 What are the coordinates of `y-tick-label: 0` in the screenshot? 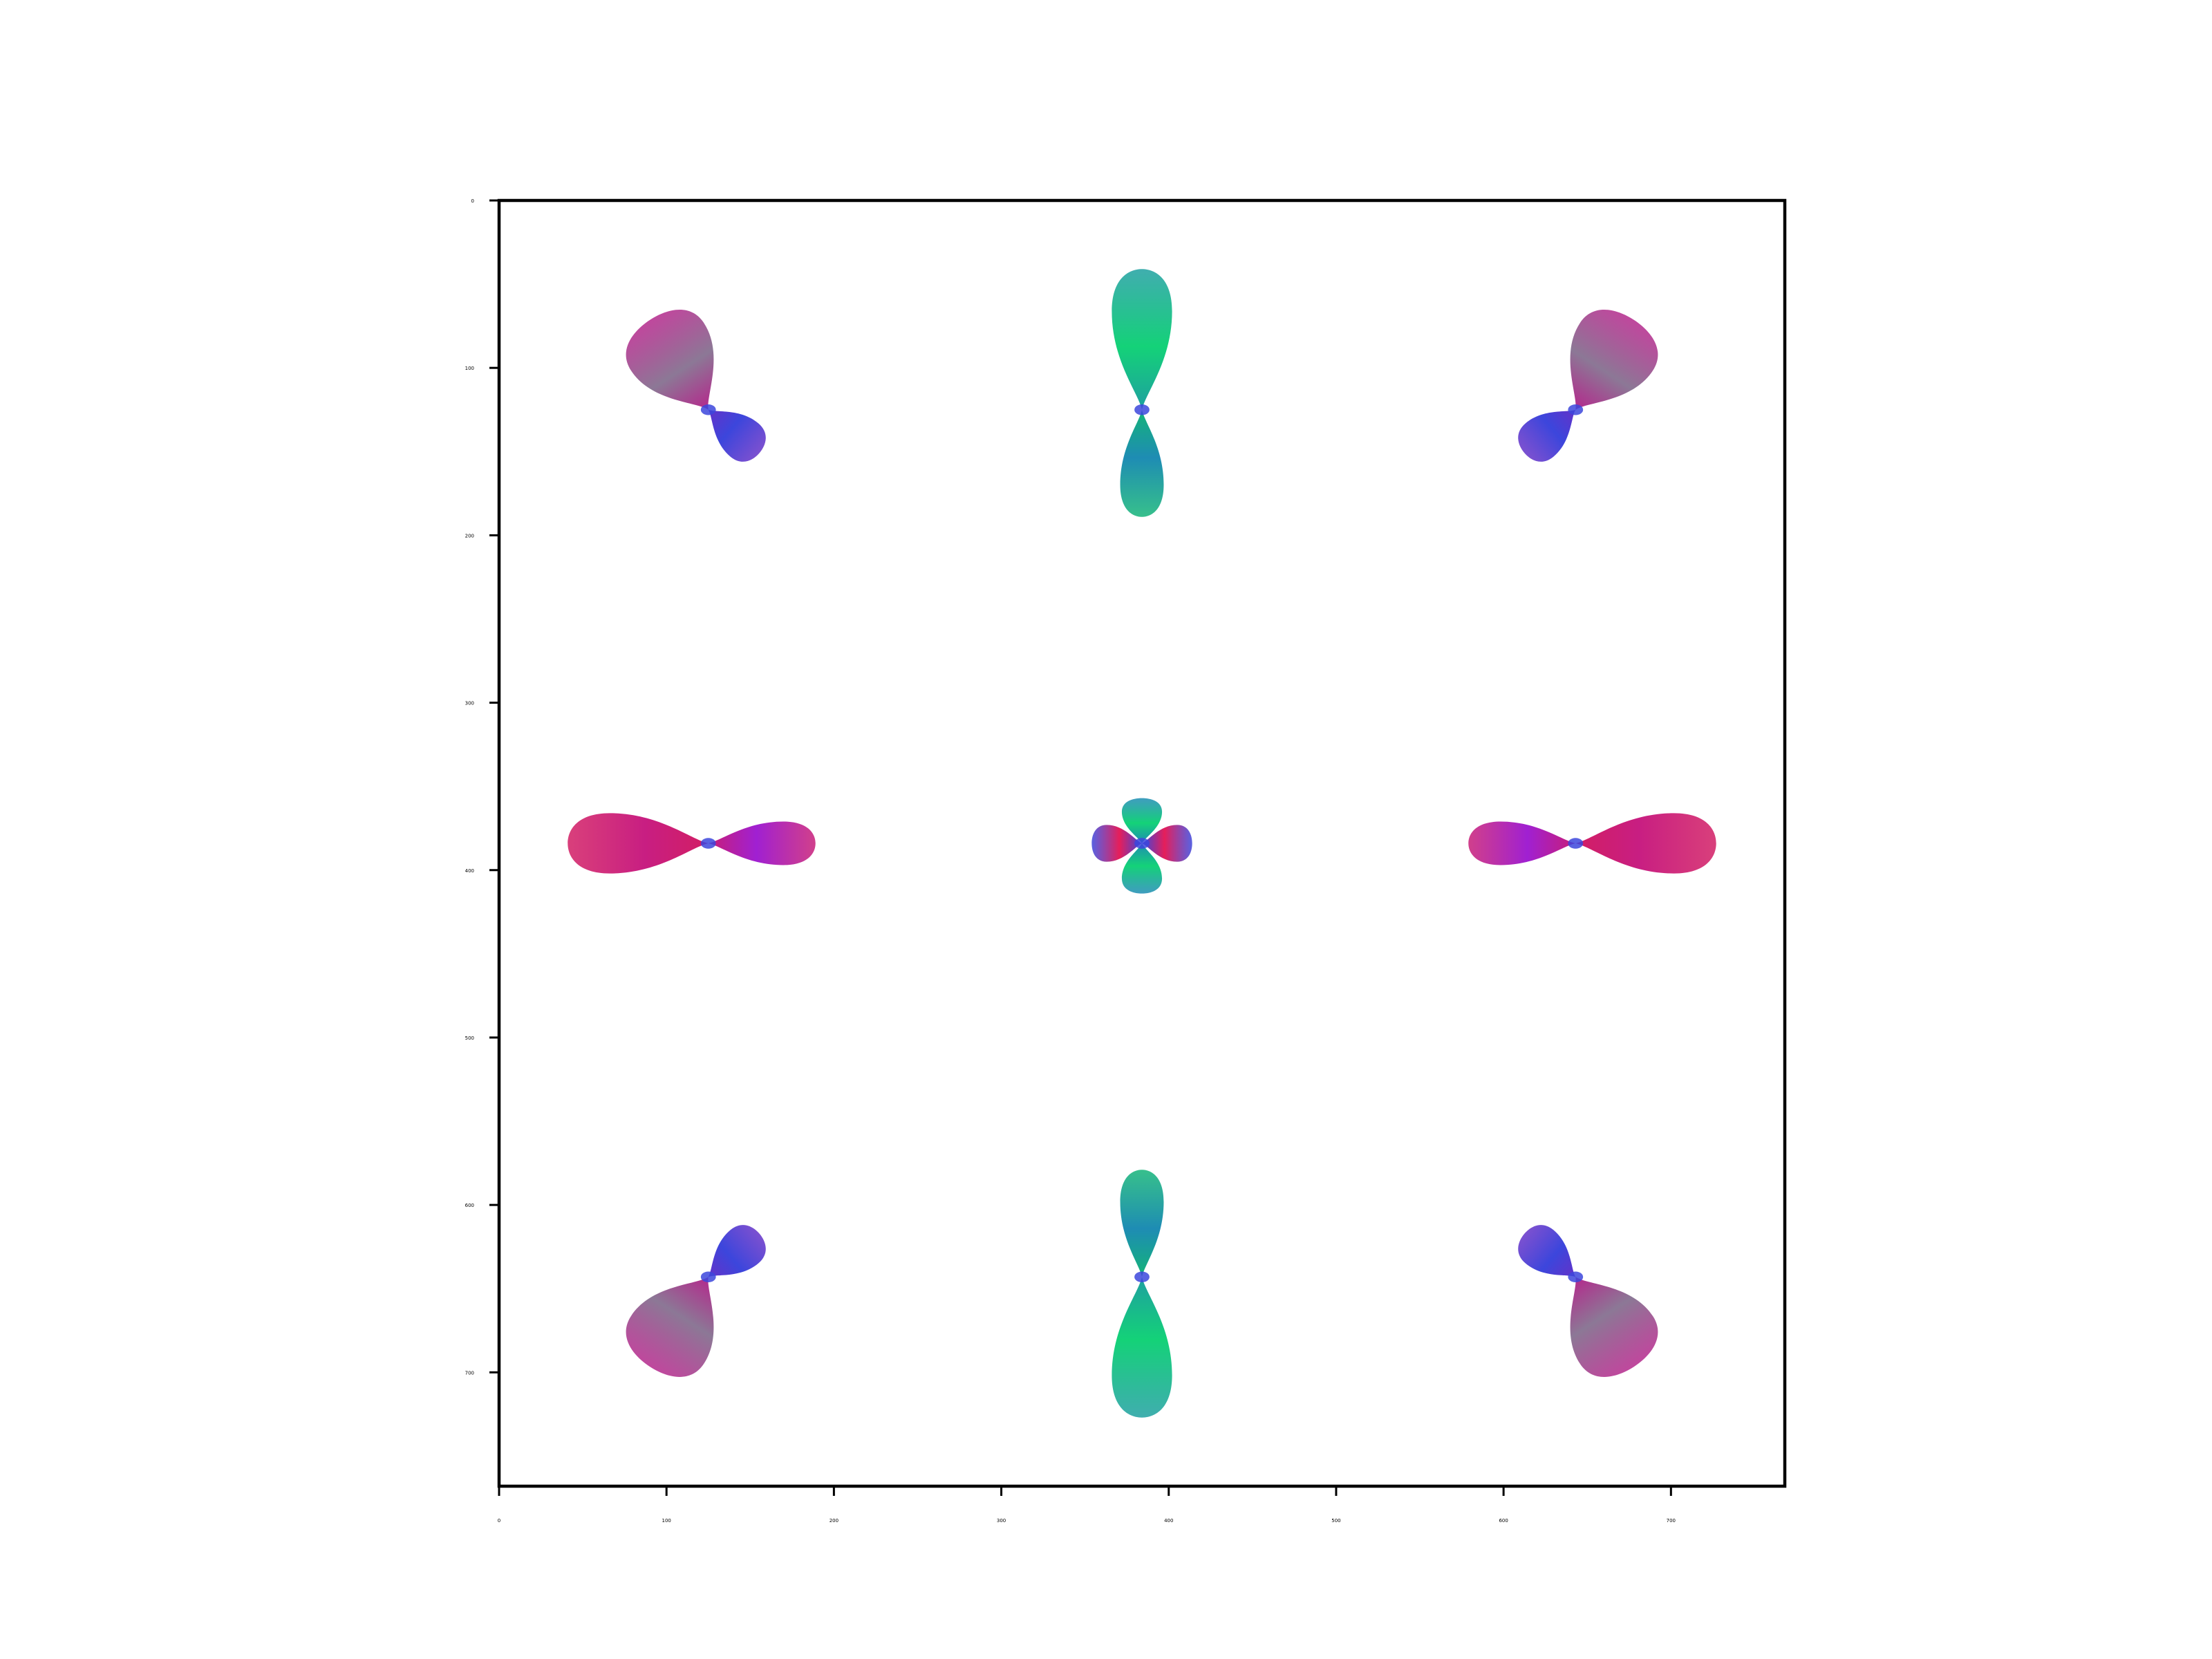 It's located at (473, 201).